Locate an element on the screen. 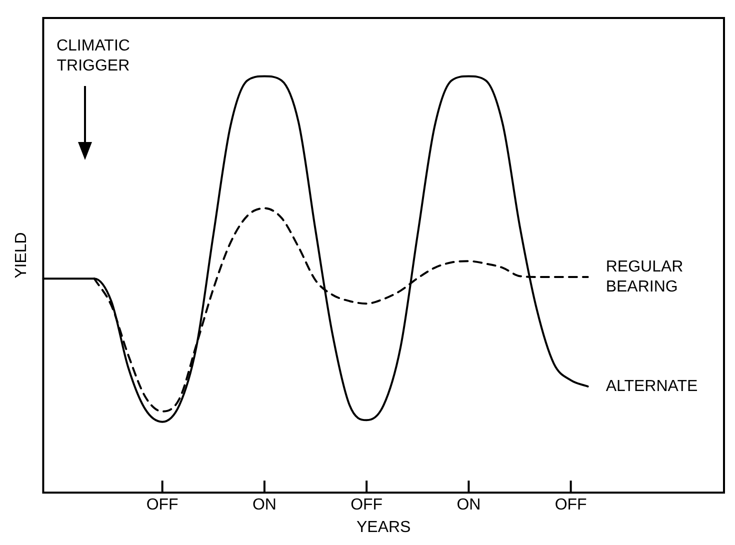 The image size is (735, 545). x-axis-title: YEARS is located at coordinates (383, 527).